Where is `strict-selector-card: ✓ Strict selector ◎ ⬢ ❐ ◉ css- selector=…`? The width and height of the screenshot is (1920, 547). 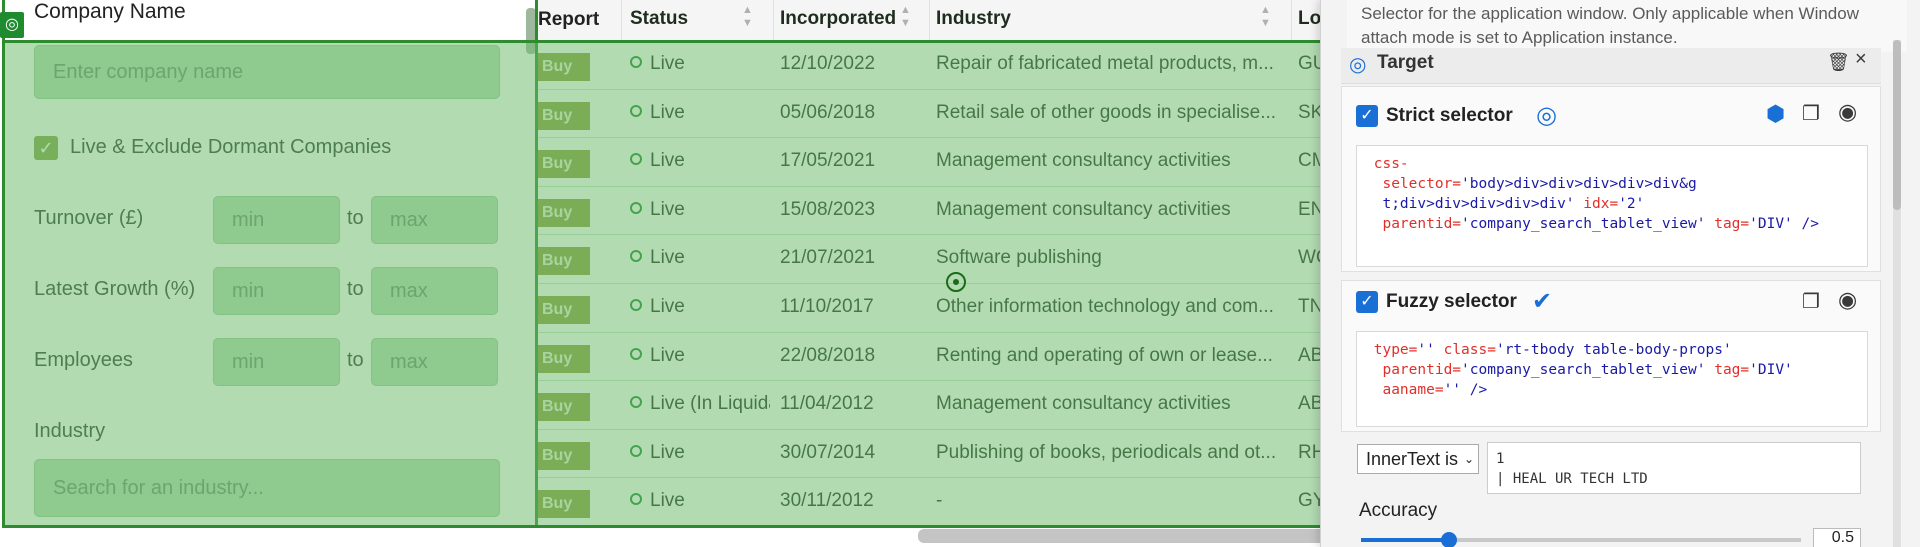 strict-selector-card: ✓ Strict selector ◎ ⬢ ❐ ◉ css- selector=… is located at coordinates (1611, 179).